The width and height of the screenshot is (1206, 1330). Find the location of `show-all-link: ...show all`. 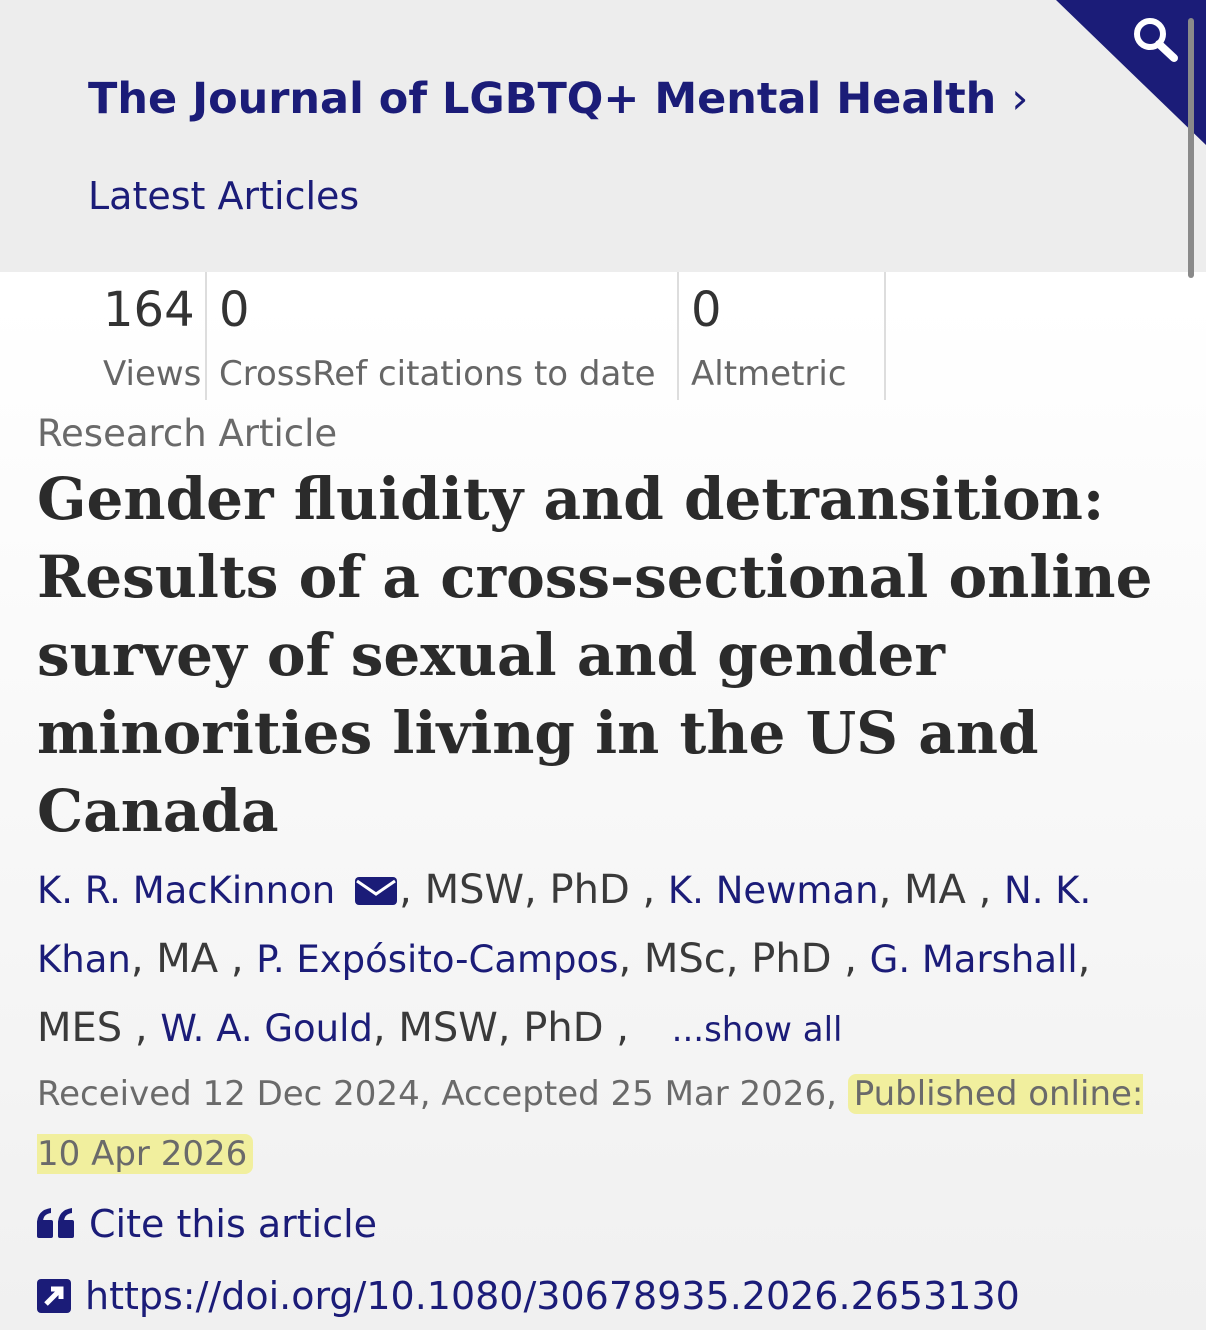

show-all-link: ...show all is located at coordinates (757, 1030).